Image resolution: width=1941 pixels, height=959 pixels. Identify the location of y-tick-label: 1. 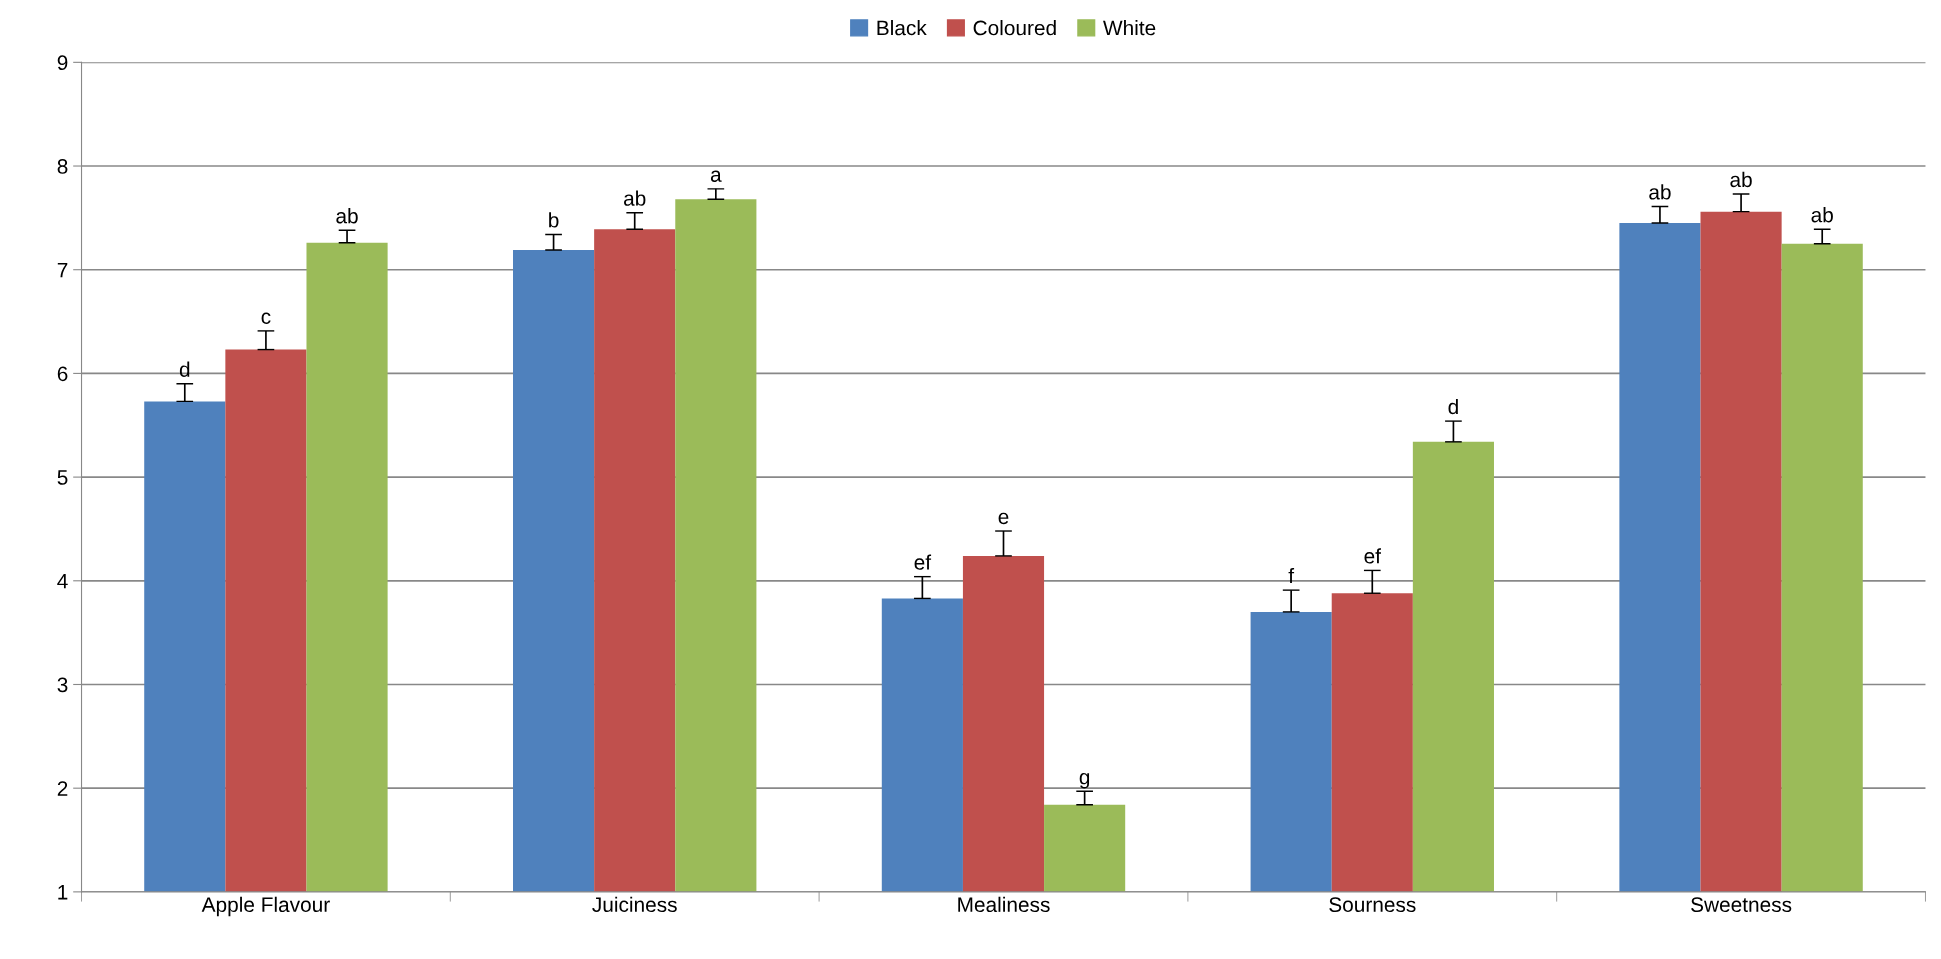
(63, 892).